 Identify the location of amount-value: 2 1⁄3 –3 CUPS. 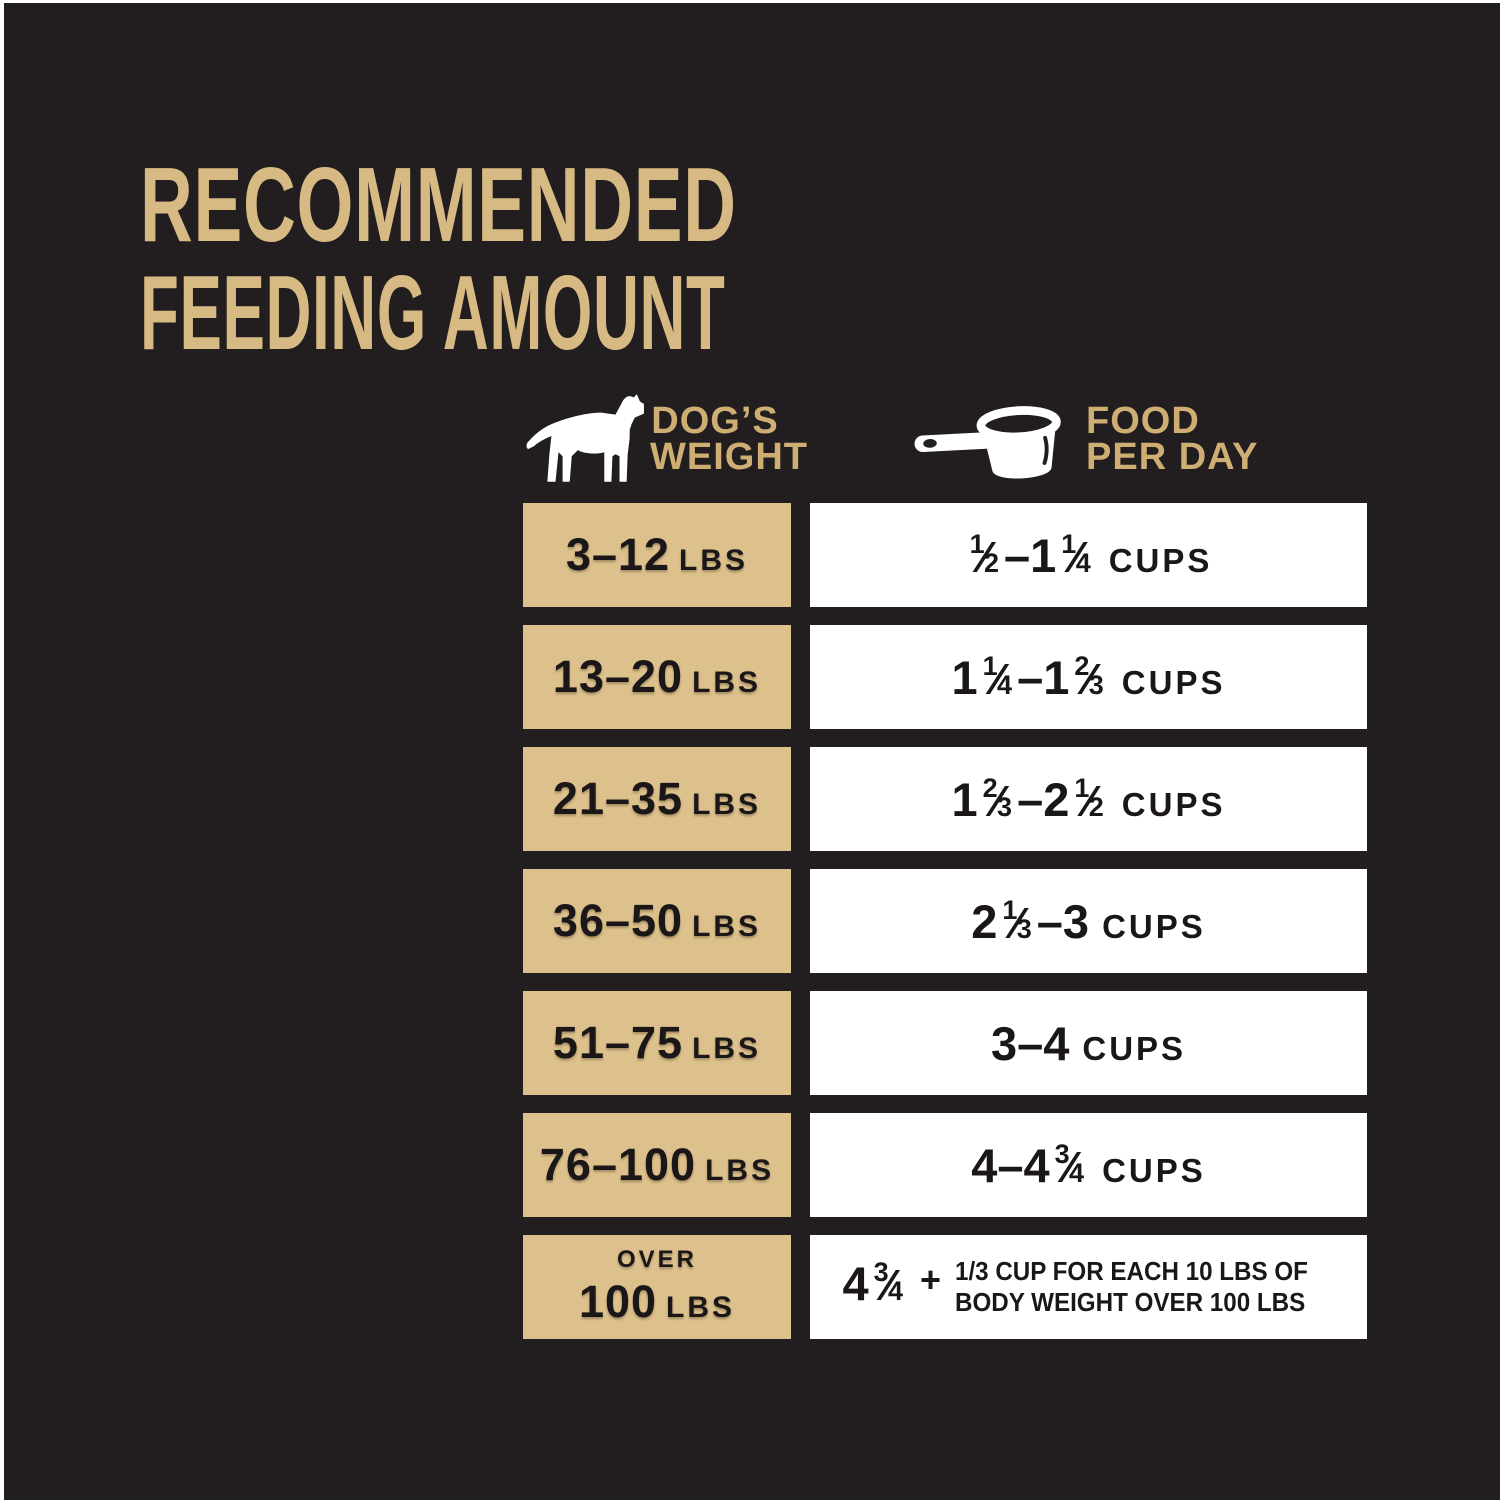
(1088, 921).